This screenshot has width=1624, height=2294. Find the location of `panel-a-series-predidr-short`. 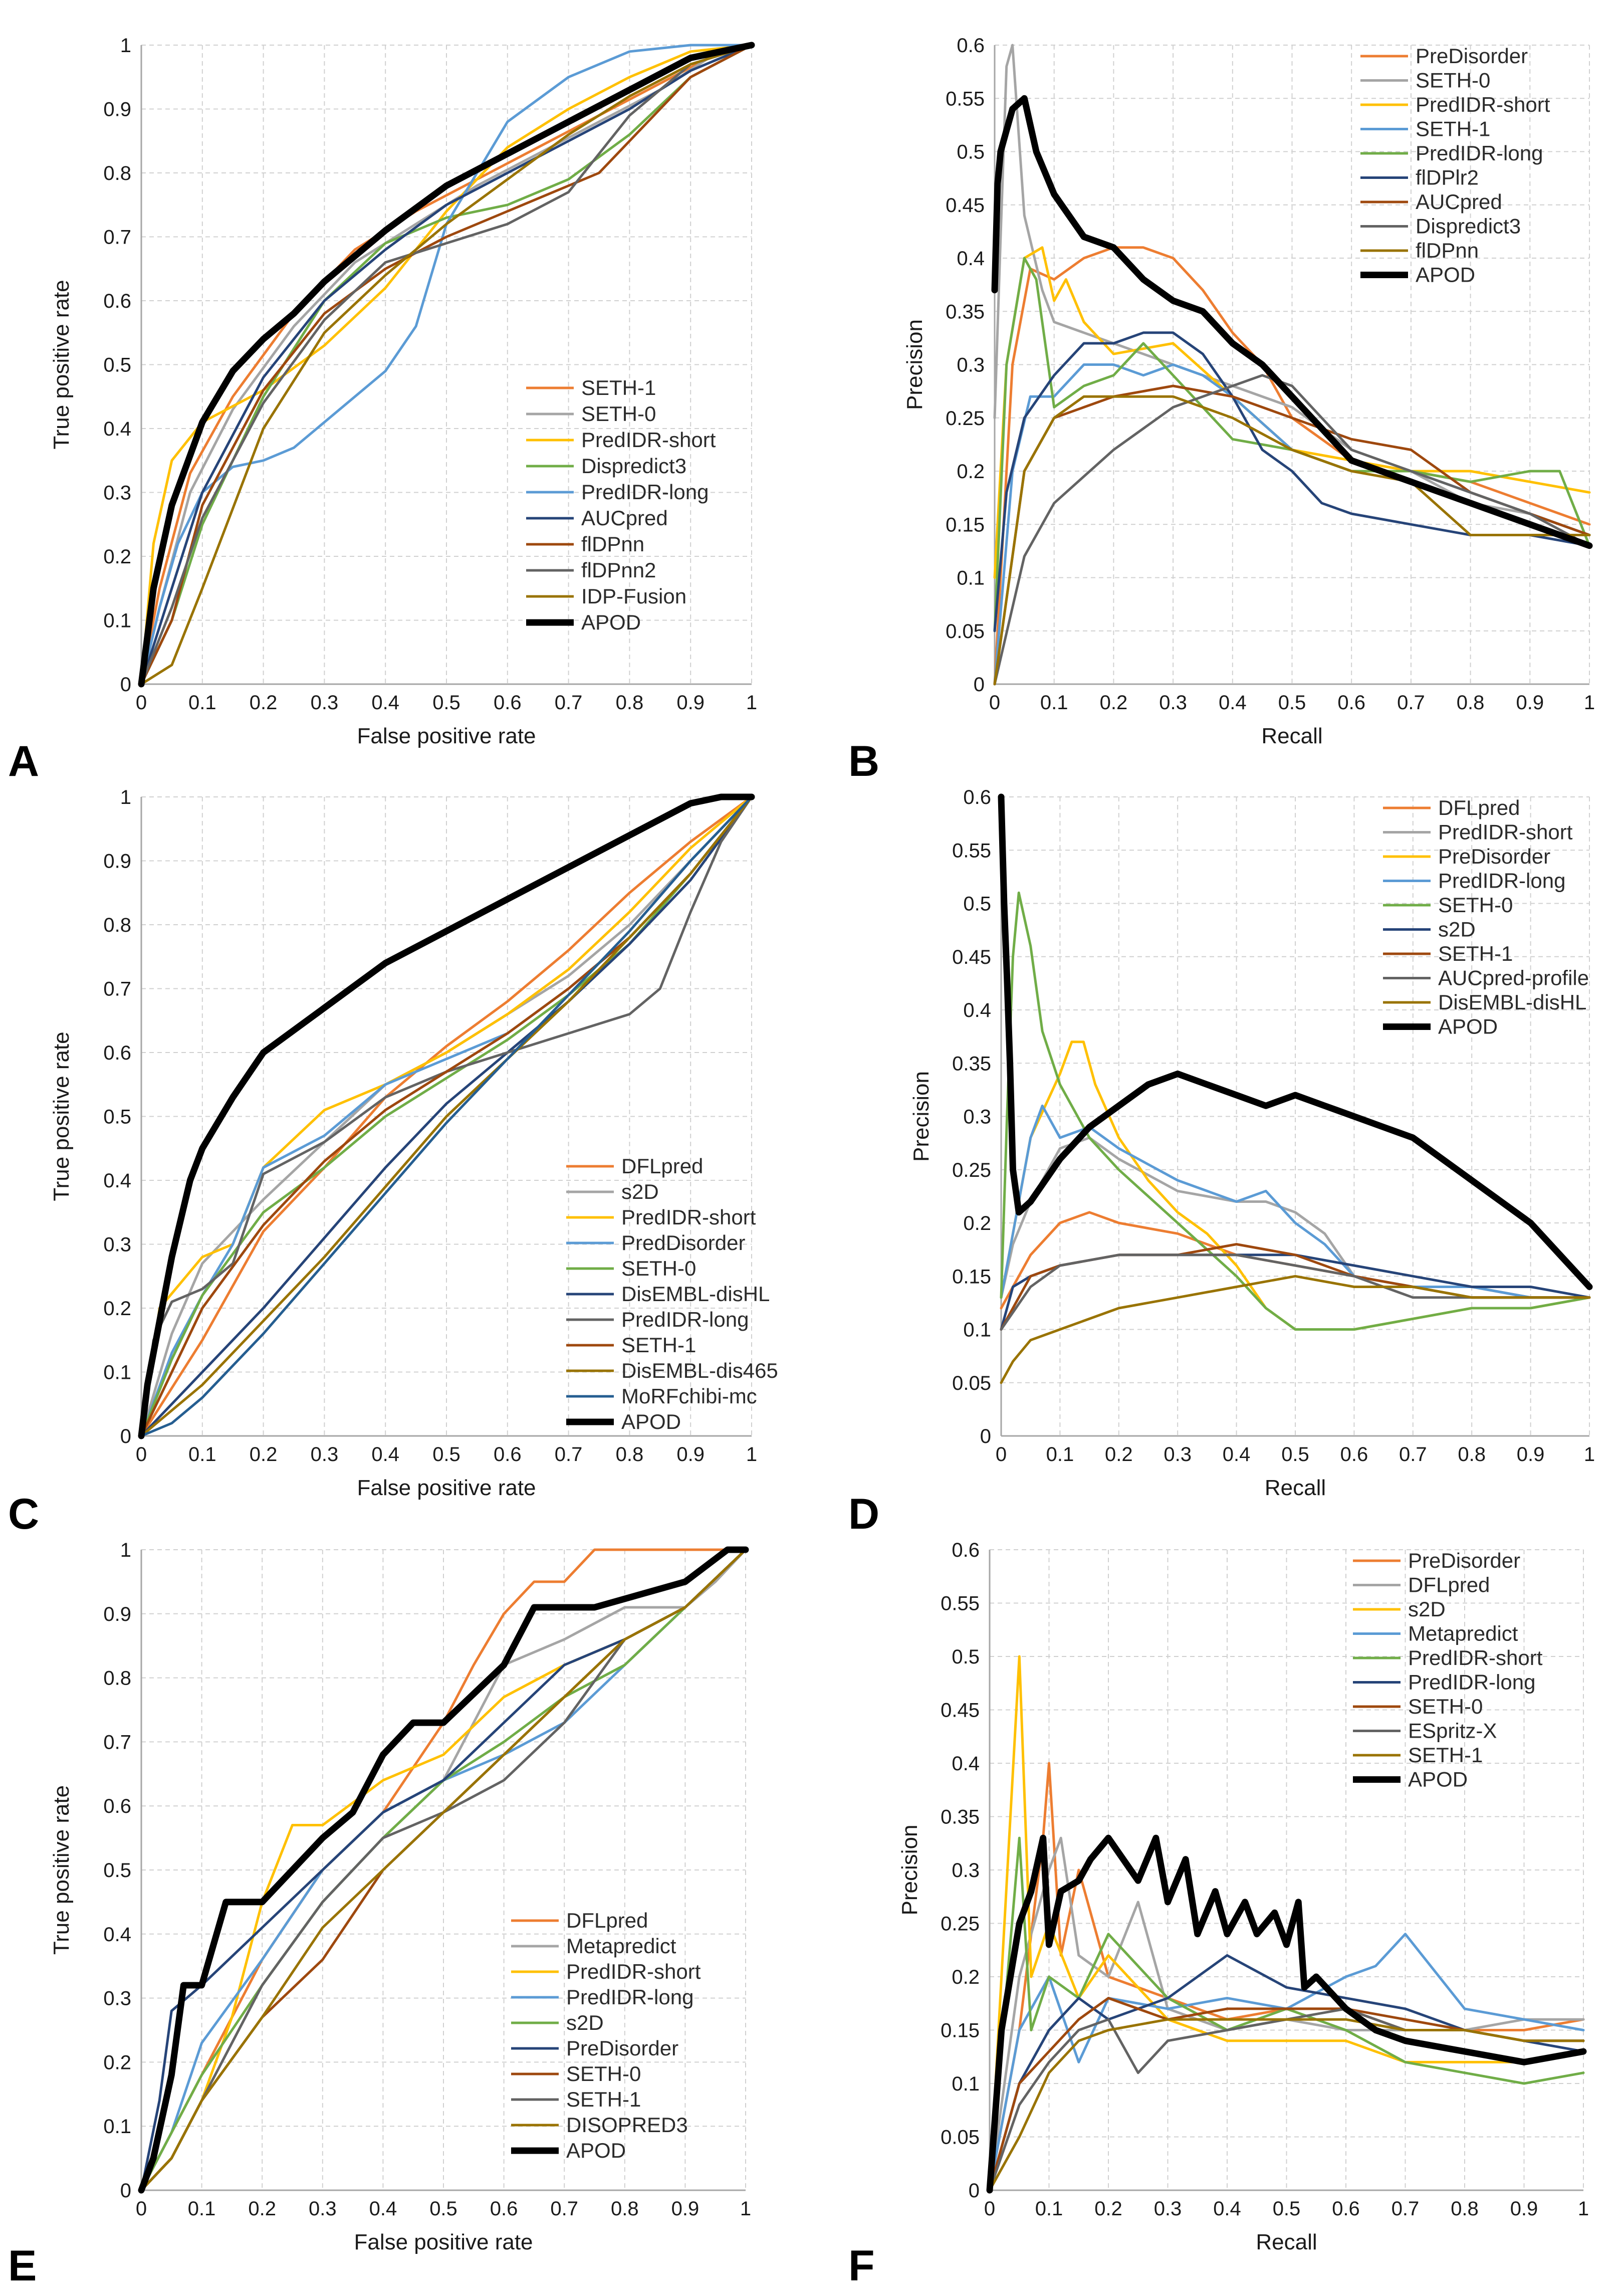

panel-a-series-predidr-short is located at coordinates (446, 365).